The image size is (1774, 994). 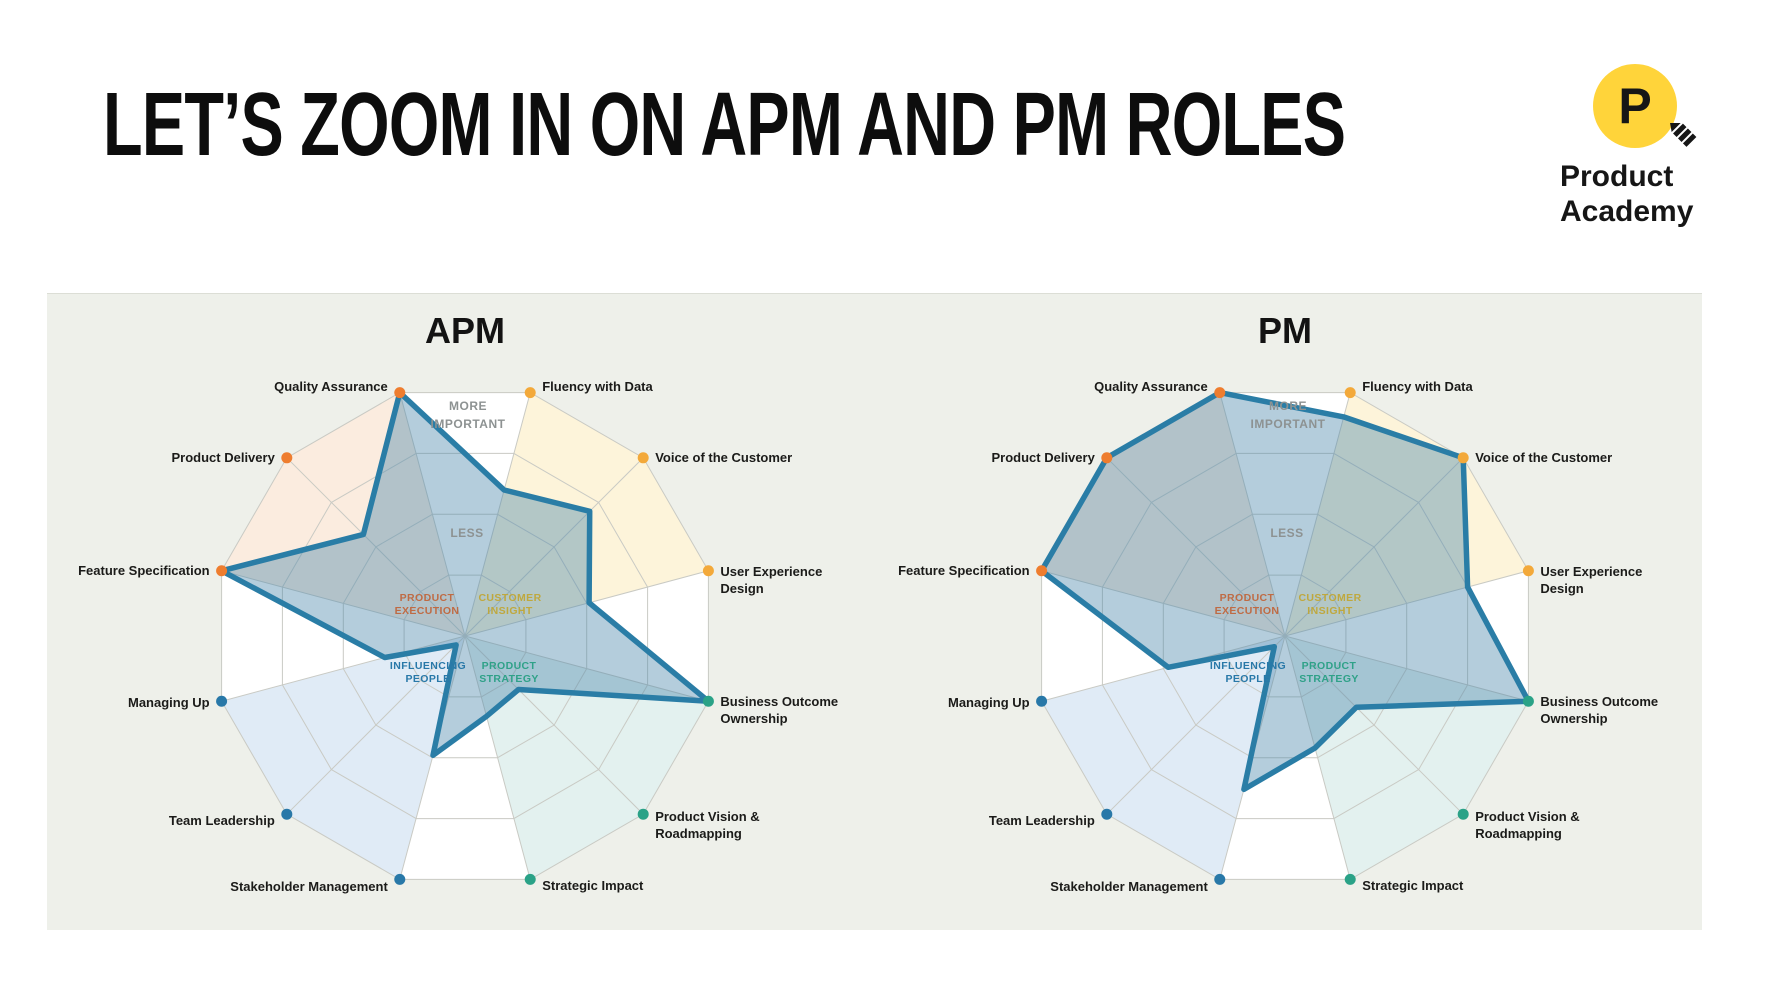 What do you see at coordinates (168, 702) in the screenshot?
I see `apm-axis-label-managing-up: Managing Up` at bounding box center [168, 702].